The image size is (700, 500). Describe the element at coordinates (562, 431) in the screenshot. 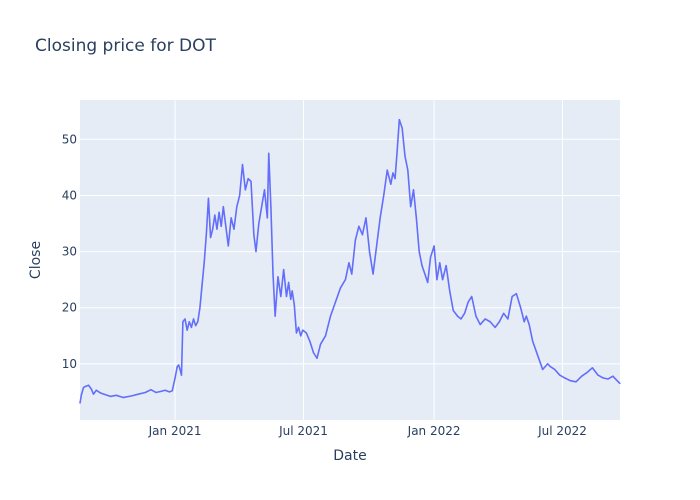

I see `x-tick-label: Jul 2022` at that location.